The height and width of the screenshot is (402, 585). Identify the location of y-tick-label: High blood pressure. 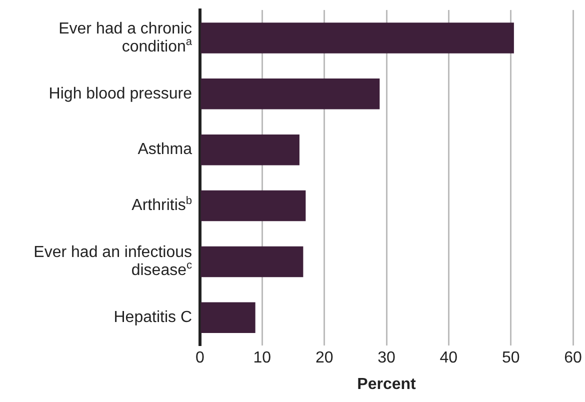
(120, 93).